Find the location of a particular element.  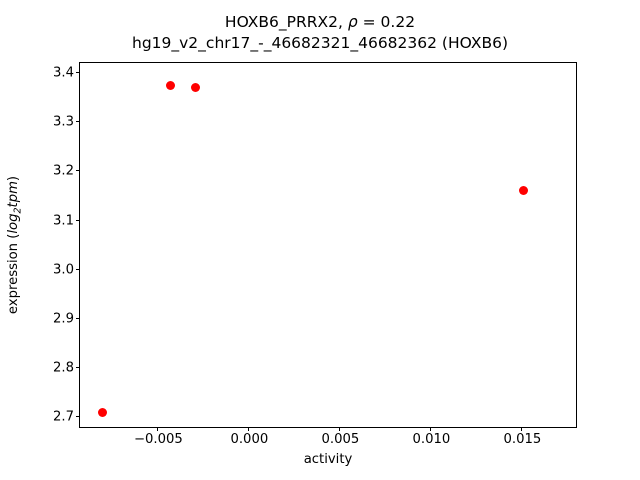

y-axis-tick-label: 3.4 is located at coordinates (63, 73).